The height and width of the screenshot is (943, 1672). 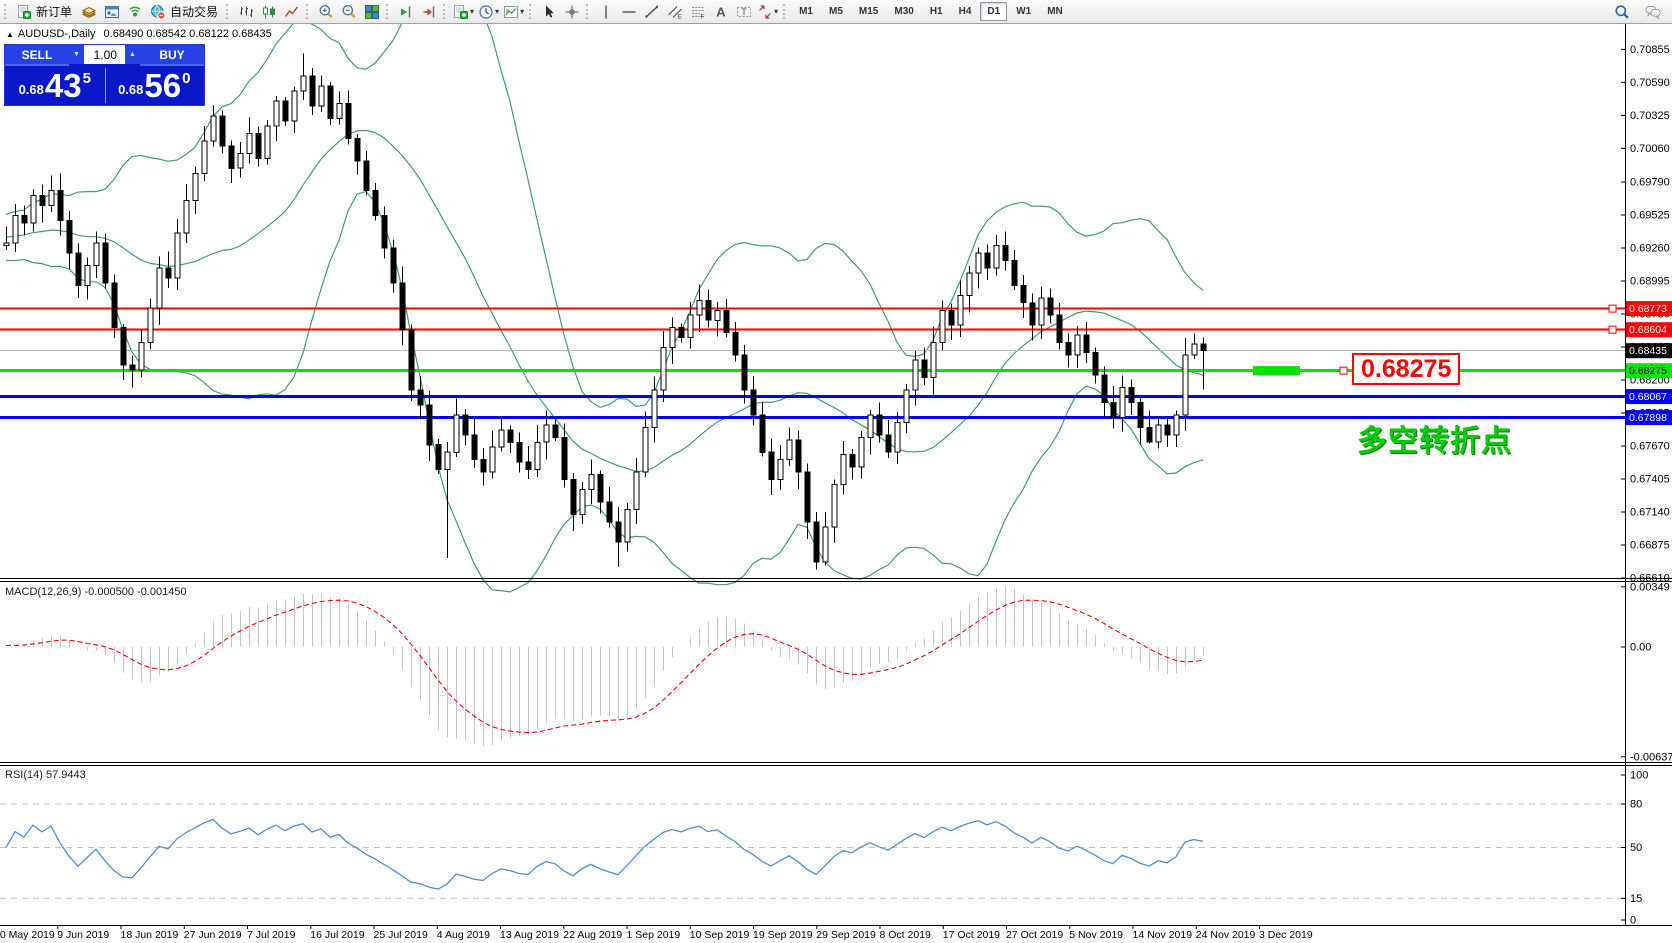 What do you see at coordinates (1276, 371) in the screenshot?
I see `line-thick-segment` at bounding box center [1276, 371].